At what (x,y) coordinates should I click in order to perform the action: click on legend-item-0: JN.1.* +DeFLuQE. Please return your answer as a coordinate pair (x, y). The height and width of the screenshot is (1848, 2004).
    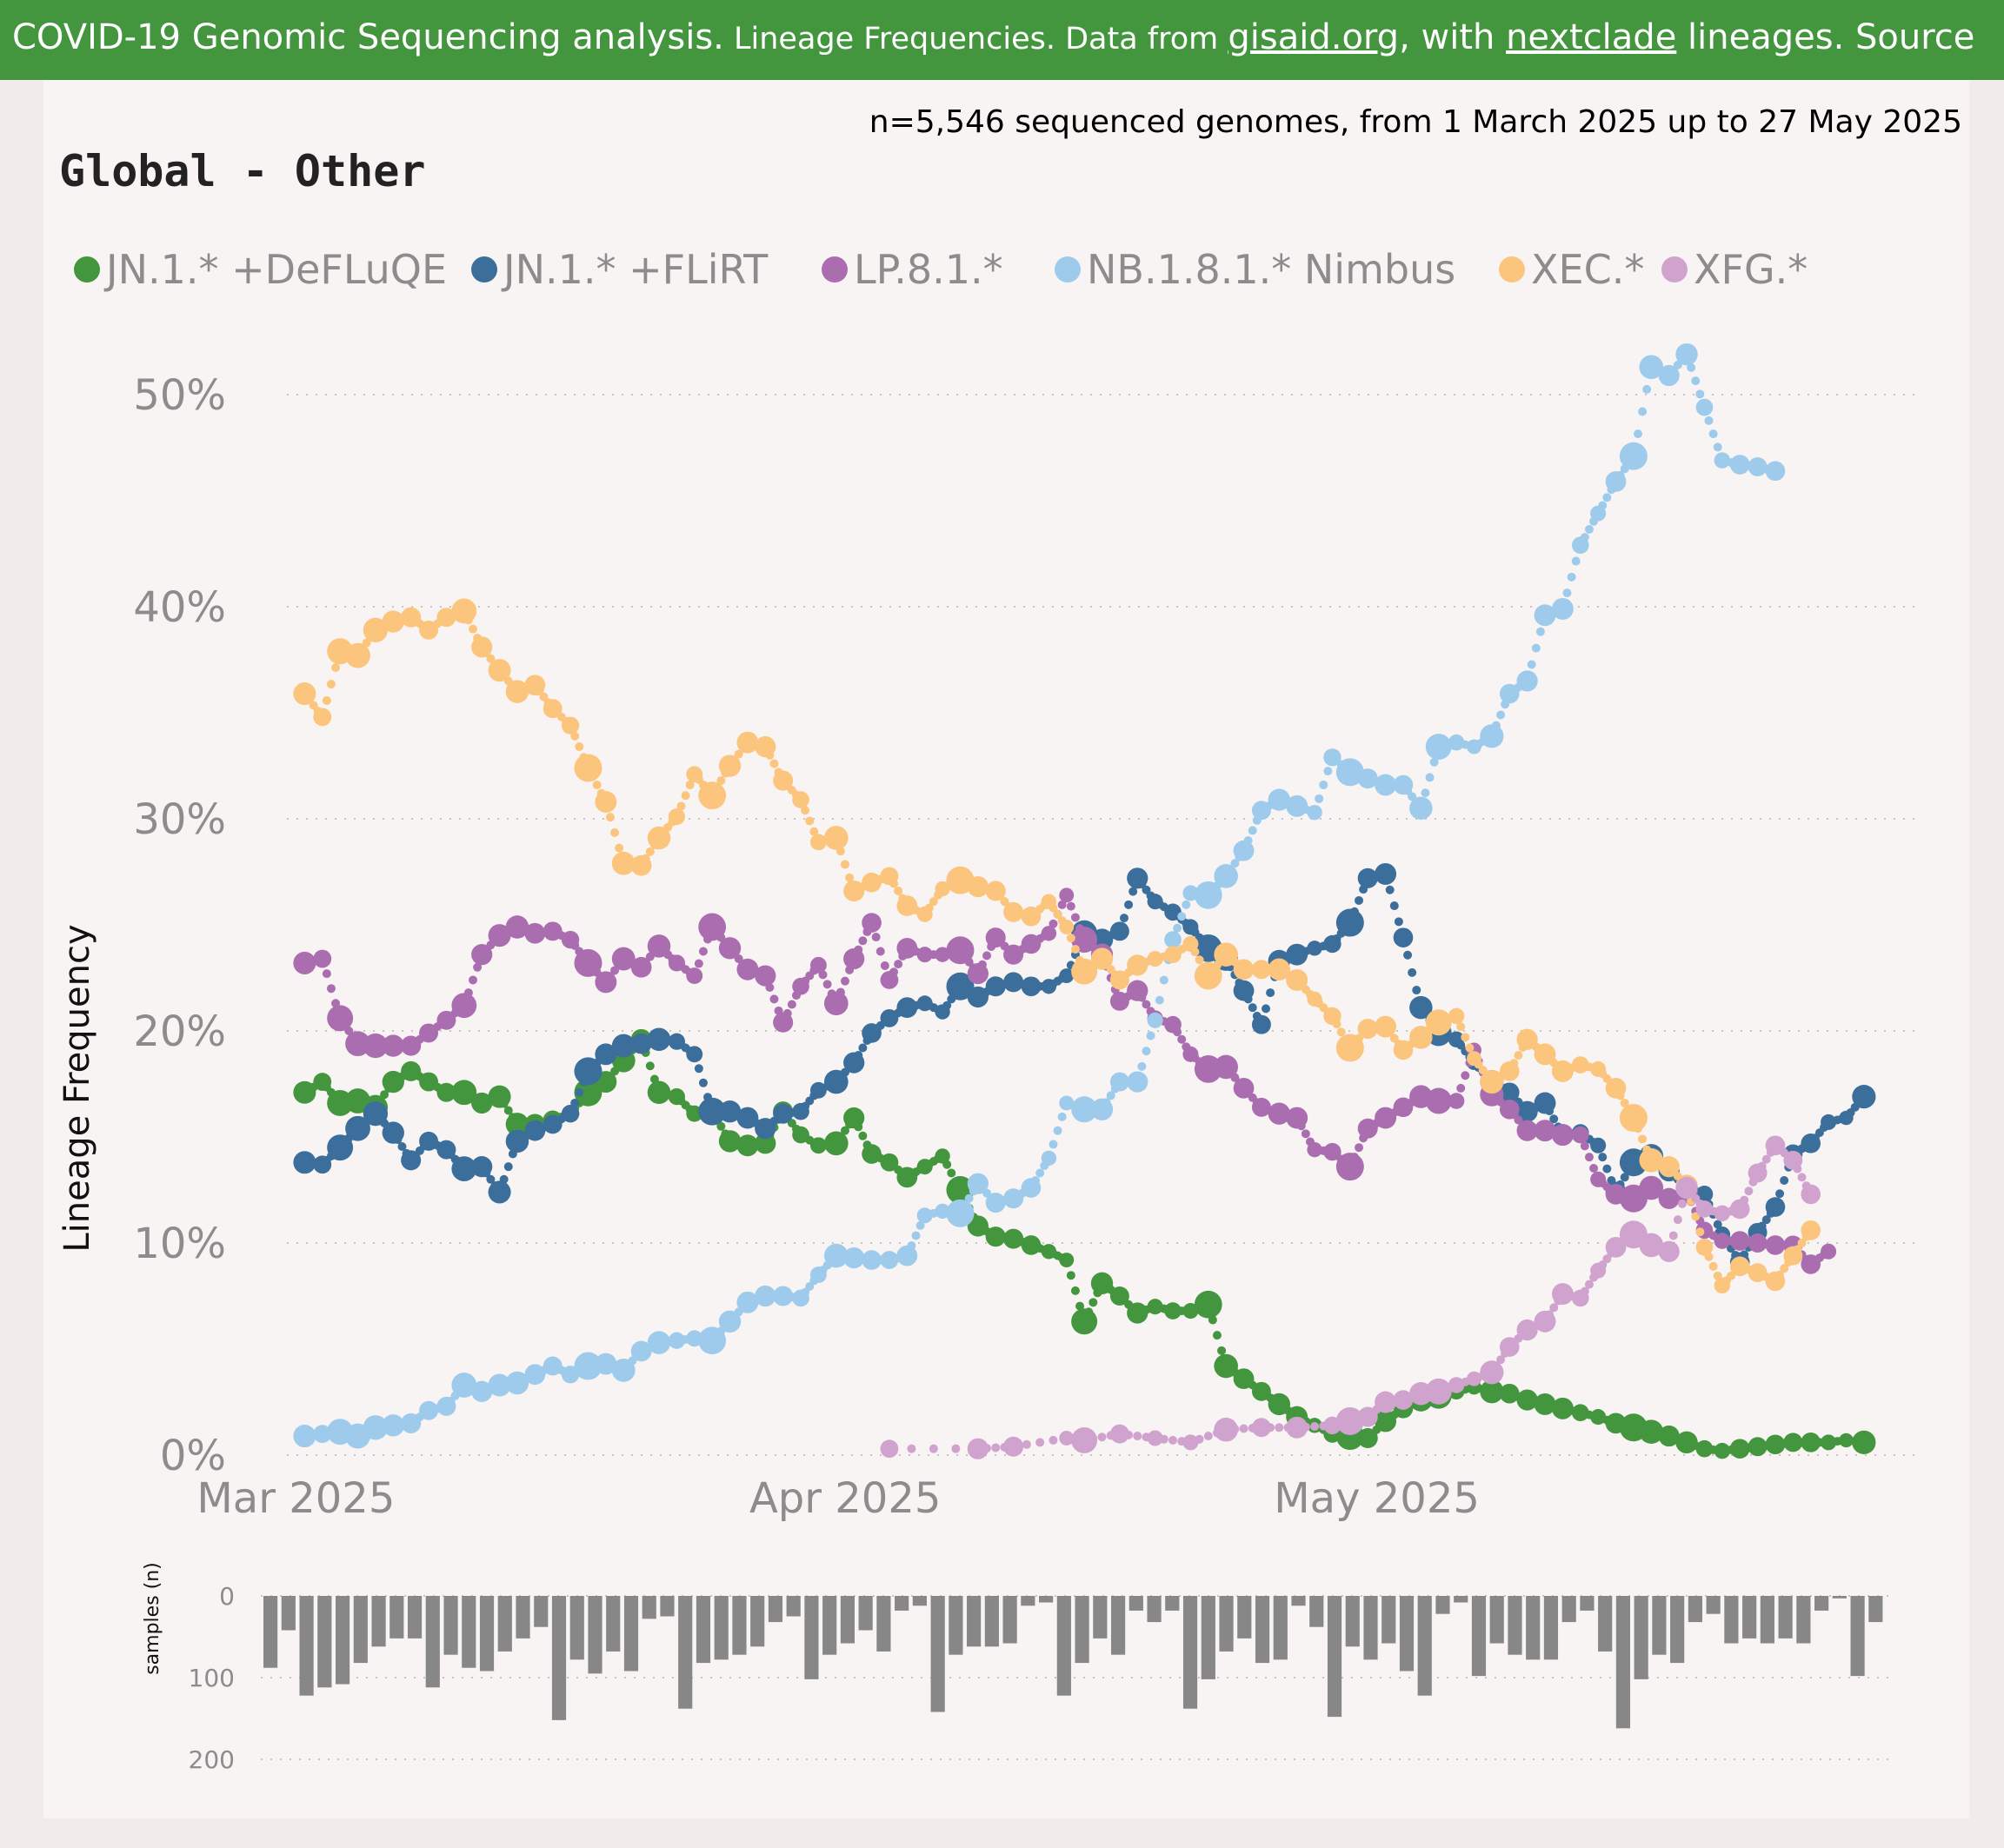
    Looking at the image, I should click on (260, 269).